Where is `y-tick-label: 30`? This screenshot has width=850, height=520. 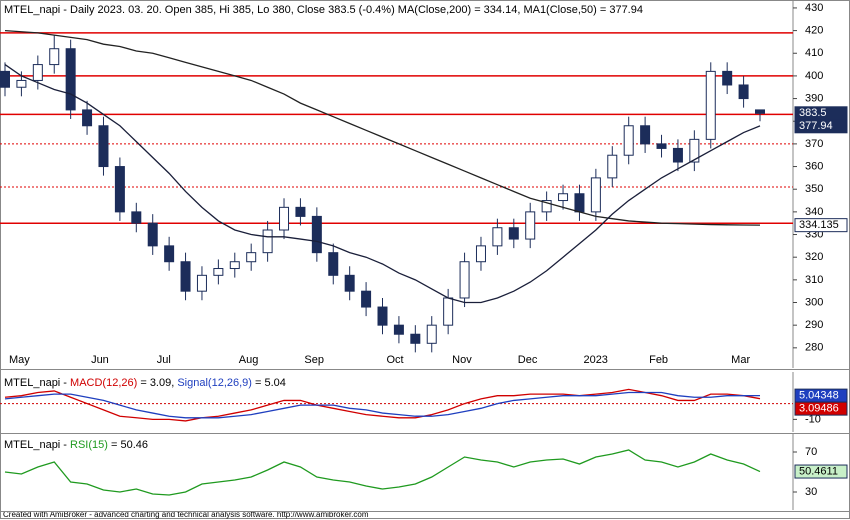 y-tick-label: 30 is located at coordinates (811, 492).